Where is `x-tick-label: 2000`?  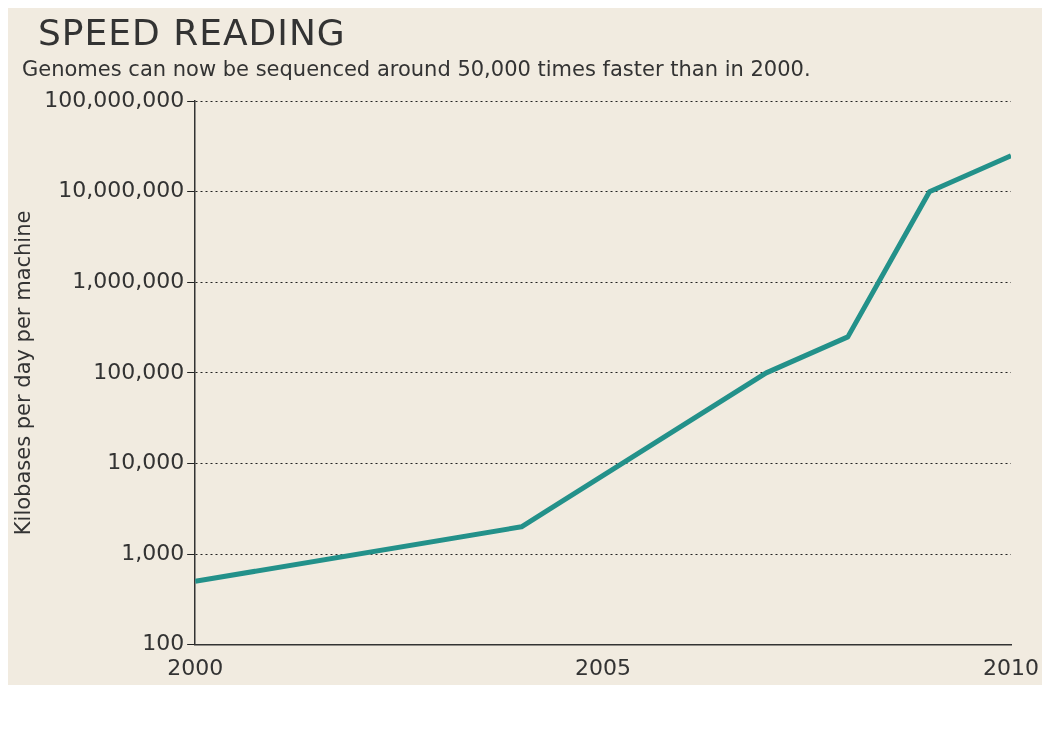
x-tick-label: 2000 is located at coordinates (195, 667).